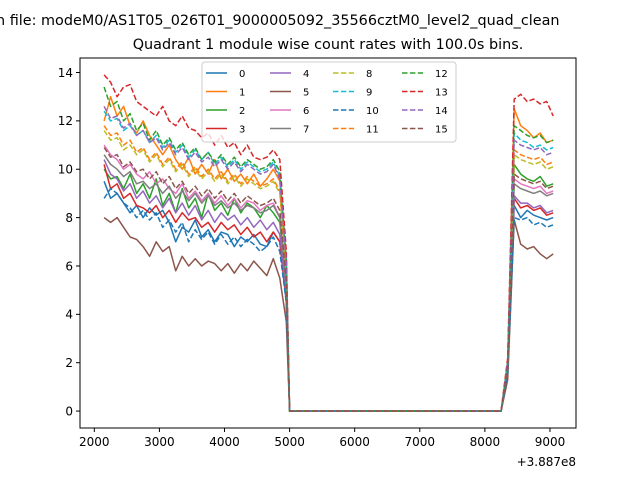 Image resolution: width=640 pixels, height=480 pixels. I want to click on legend-label-14: 14, so click(441, 111).